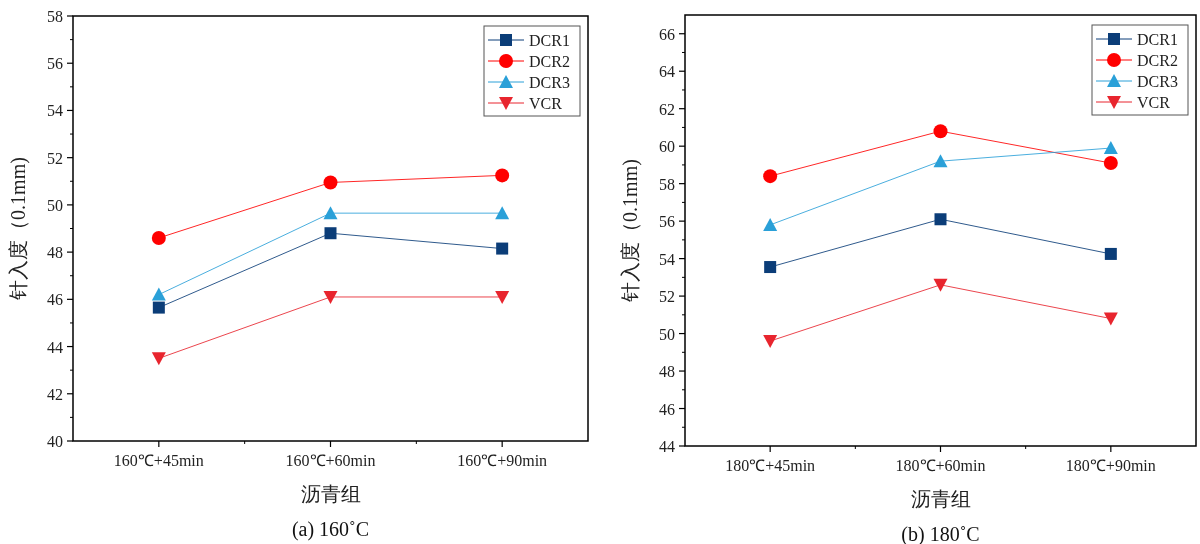 The image size is (1200, 544). I want to click on y-tick-label: 62, so click(667, 109).